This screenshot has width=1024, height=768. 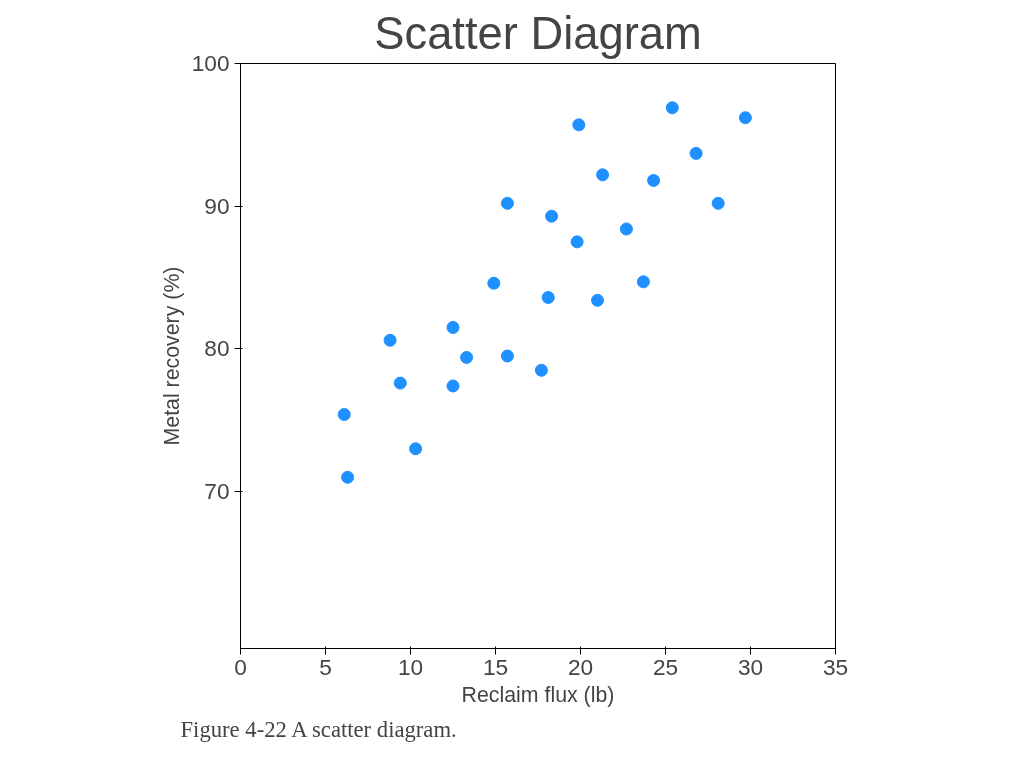 I want to click on x-tick-label: 25, so click(x=665, y=666).